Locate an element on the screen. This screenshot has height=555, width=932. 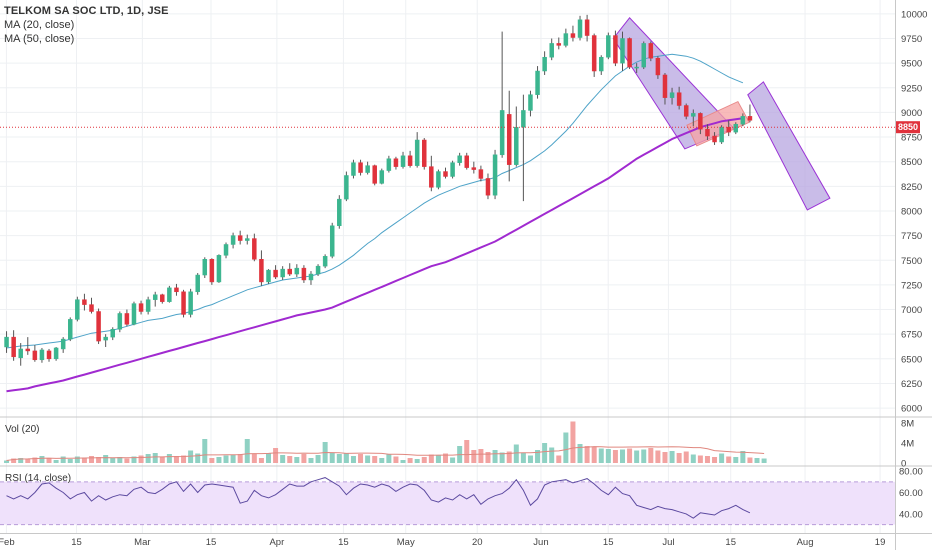
time-tick-label: Feb is located at coordinates (7, 542).